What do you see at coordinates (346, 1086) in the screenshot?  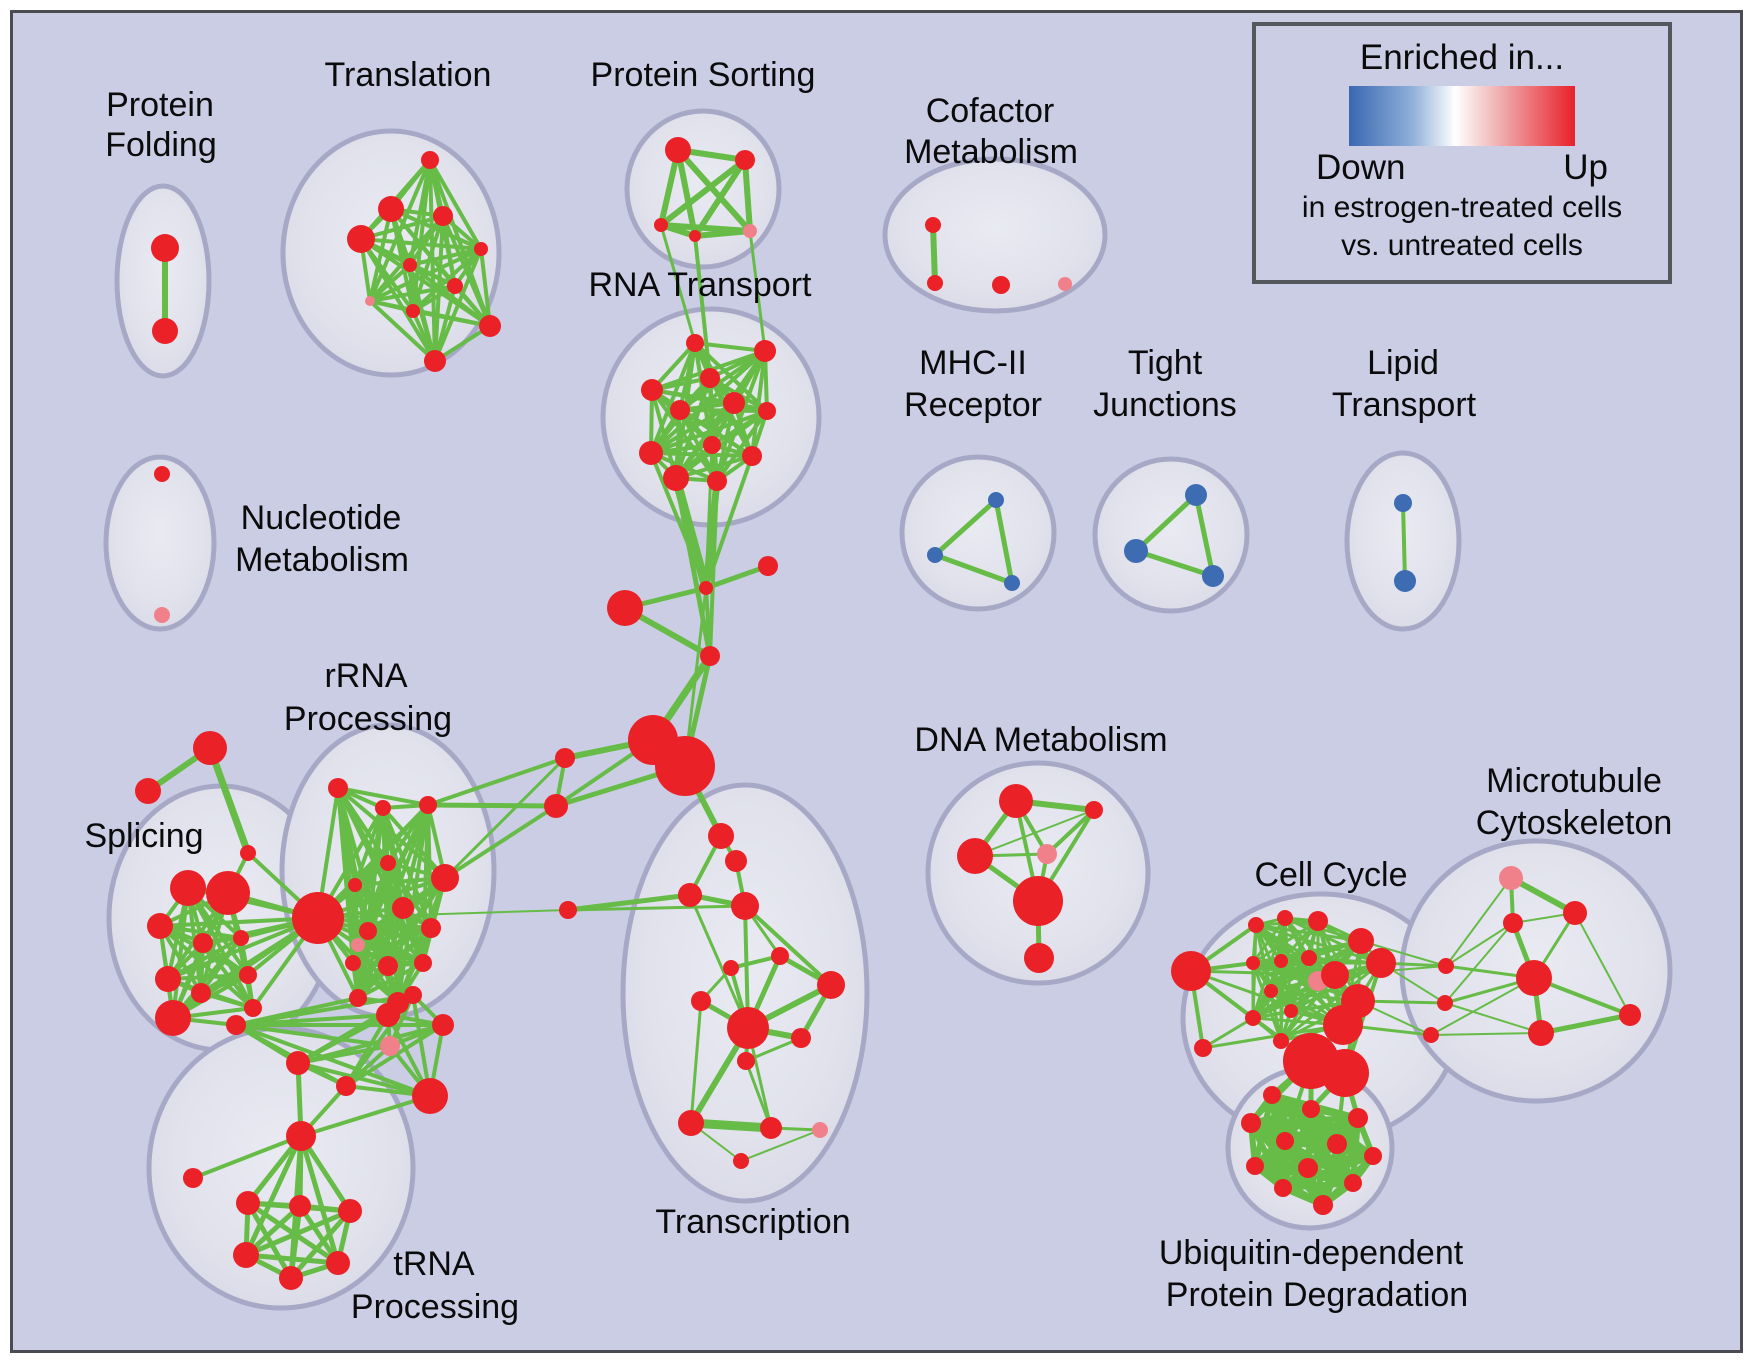 I see `node-dt3` at bounding box center [346, 1086].